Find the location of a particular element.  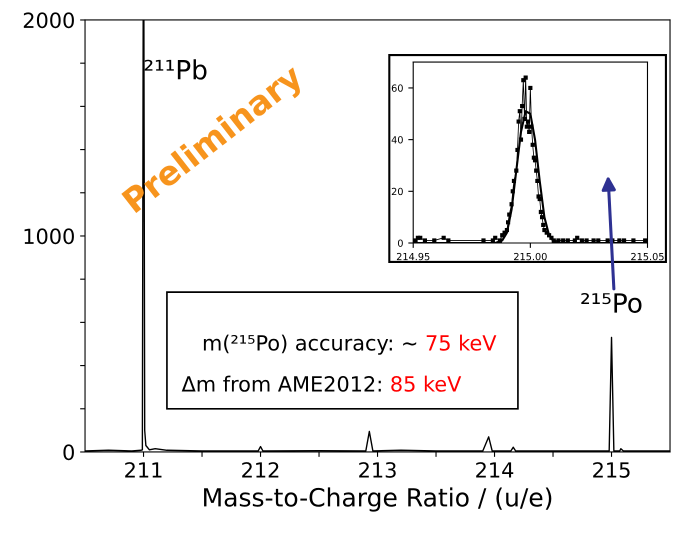

y-tick-label: 2000 is located at coordinates (49, 20).